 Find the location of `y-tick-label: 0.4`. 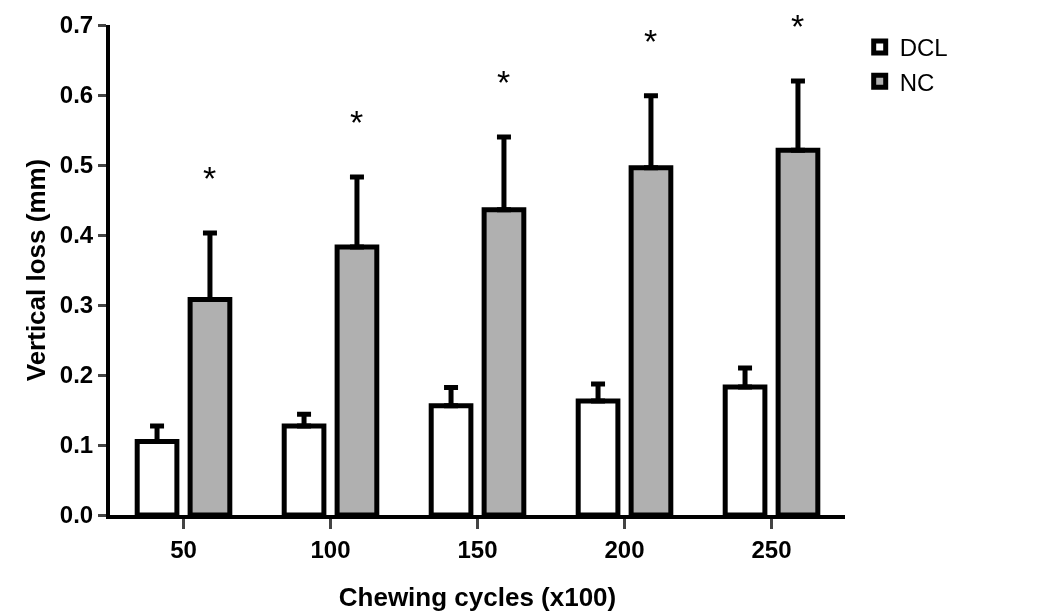

y-tick-label: 0.4 is located at coordinates (76, 235).